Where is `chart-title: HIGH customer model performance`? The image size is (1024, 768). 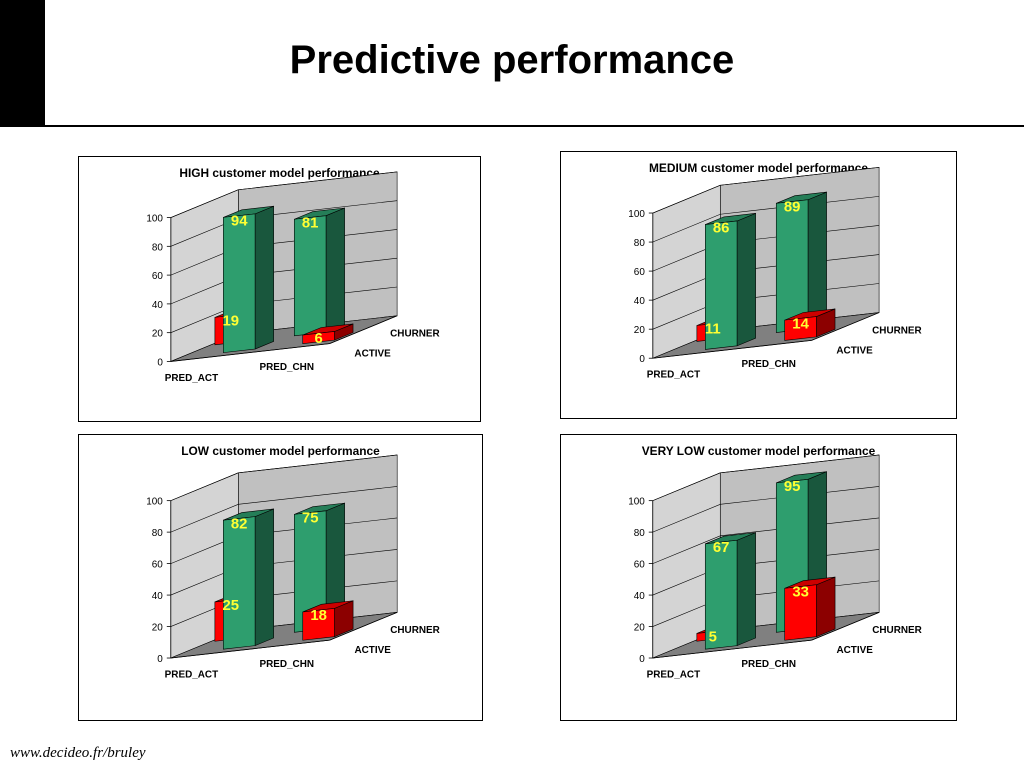
chart-title: HIGH customer model performance is located at coordinates (279, 173).